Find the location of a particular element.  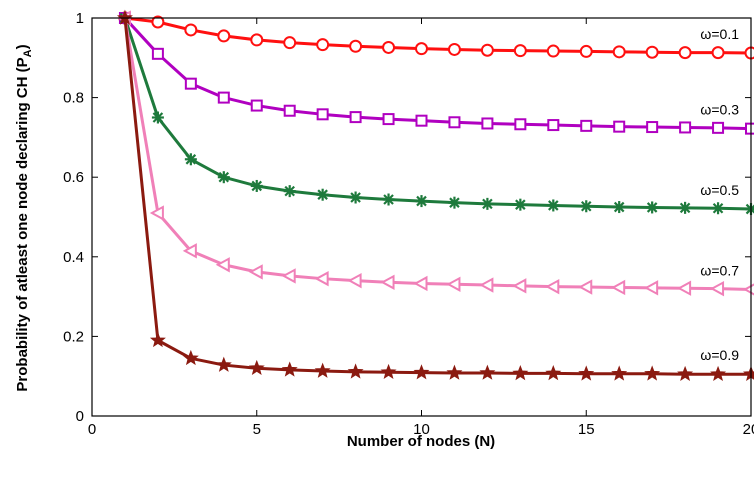

series-label: ω=0.7 is located at coordinates (719, 270).